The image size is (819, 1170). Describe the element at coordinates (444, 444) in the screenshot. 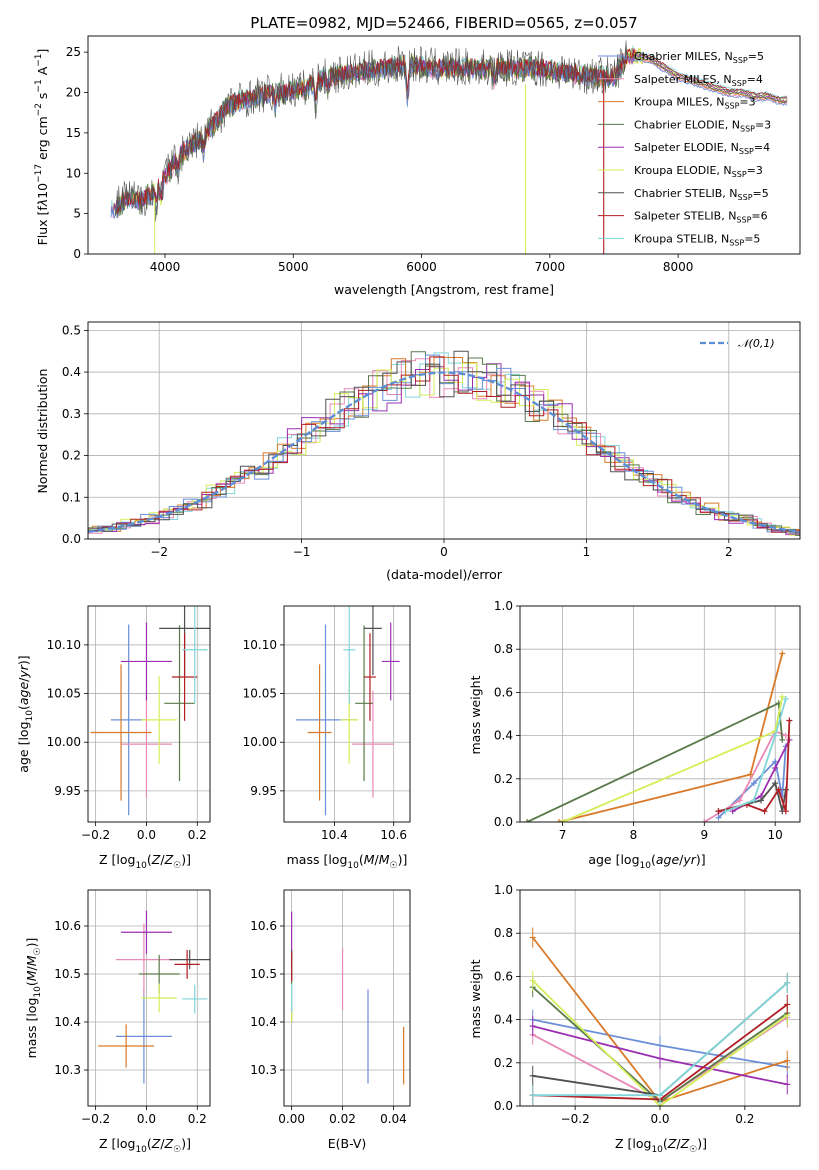

I see `histogram-series` at that location.